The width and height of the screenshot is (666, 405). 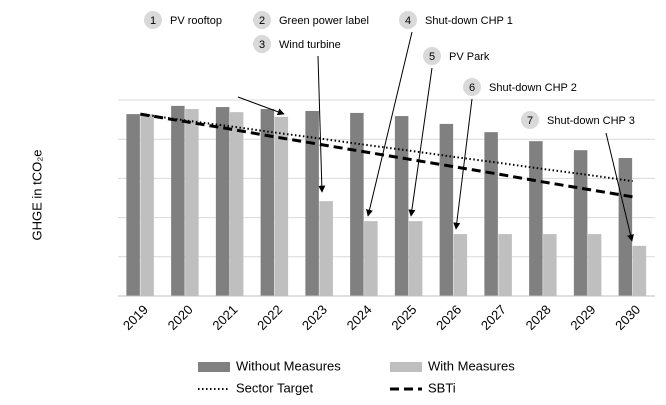 I want to click on y-axis-label: GHGE in tCO₂e, so click(x=36, y=194).